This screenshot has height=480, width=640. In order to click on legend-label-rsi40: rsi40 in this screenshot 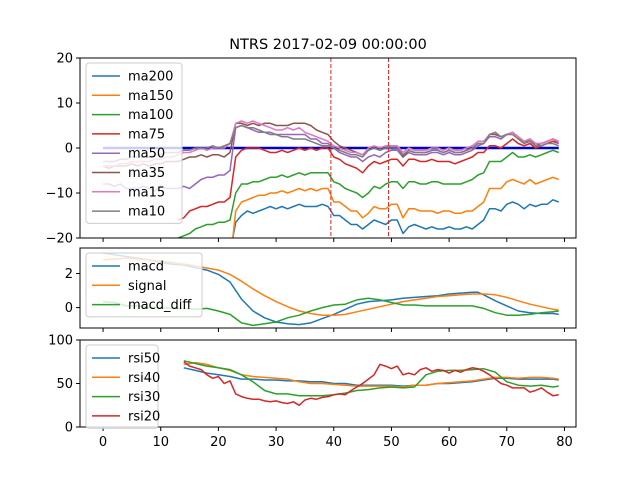, I will do `click(144, 378)`.